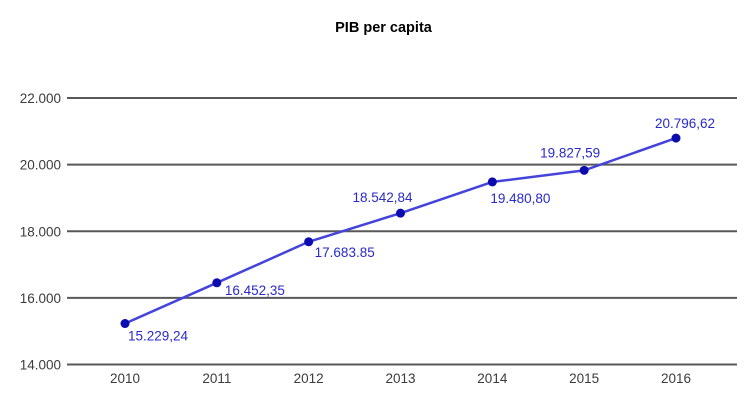  Describe the element at coordinates (40, 298) in the screenshot. I see `y-axis-tick-label: 16.000` at that location.